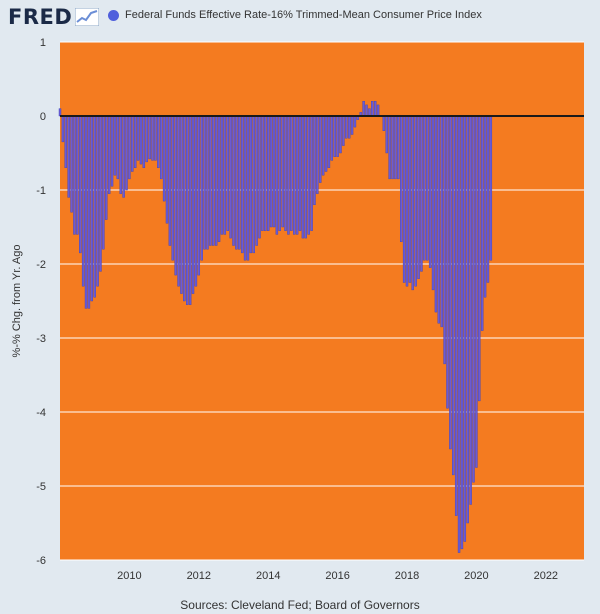 The image size is (600, 614). What do you see at coordinates (41, 302) in the screenshot?
I see `y-axis-ticks: 1 0 -1 -2 -3 -4 -5 -6` at bounding box center [41, 302].